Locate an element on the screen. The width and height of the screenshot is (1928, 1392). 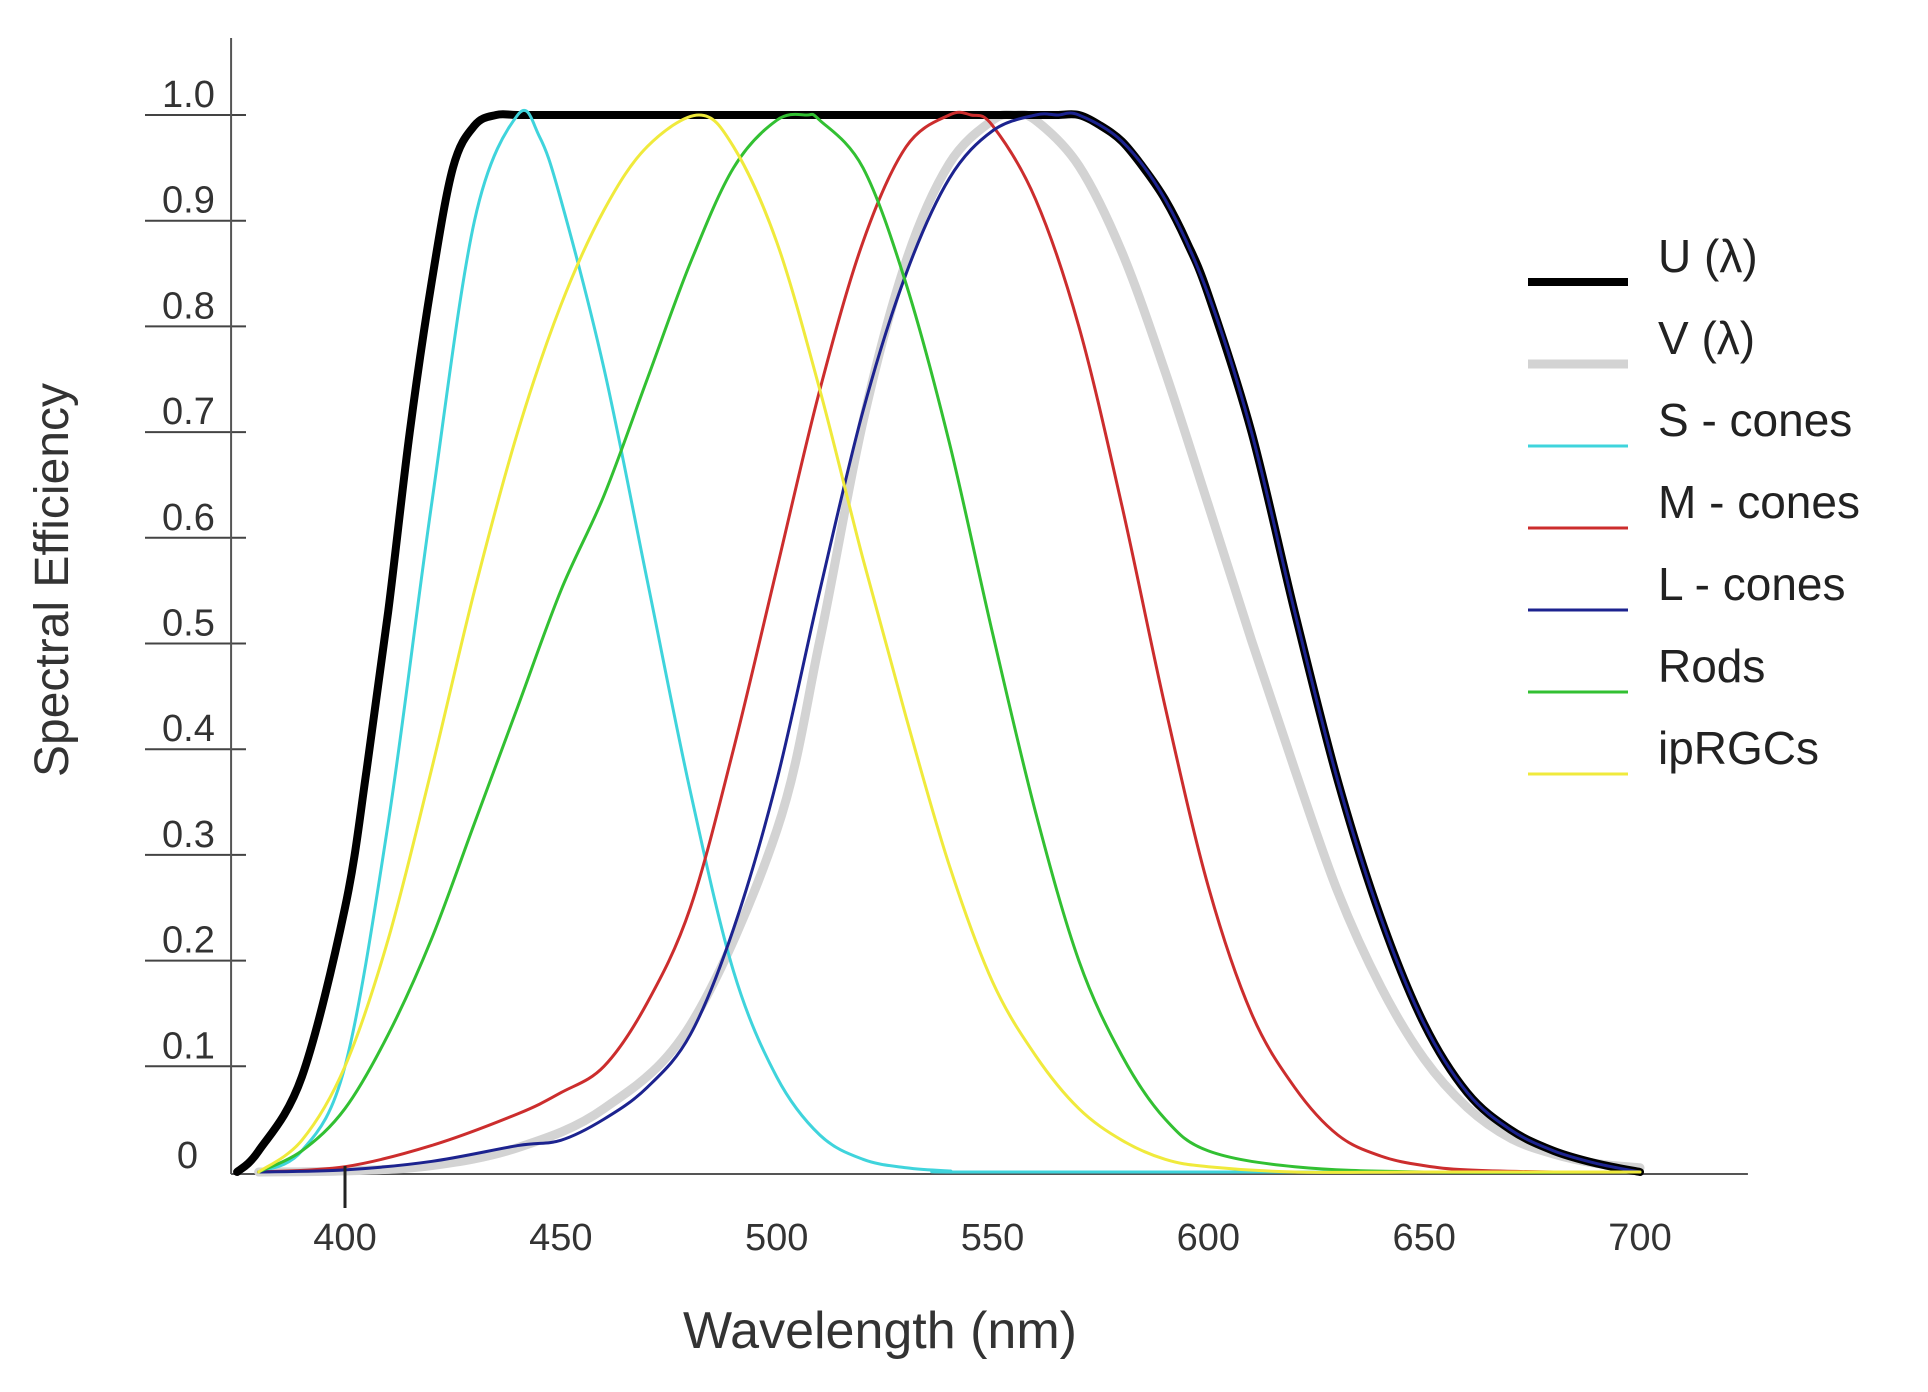
y-ticks: 0 0.1 0.2 0.3 0.4 0.5 0.6 0.7 0.8 0.9 1.0 is located at coordinates (188, 625).